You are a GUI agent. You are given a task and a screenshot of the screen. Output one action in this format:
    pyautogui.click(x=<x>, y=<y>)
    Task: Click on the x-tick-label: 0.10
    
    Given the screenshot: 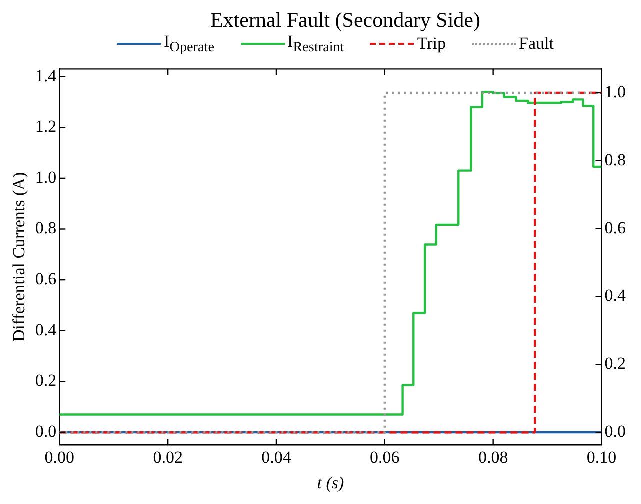 What is the action you would take?
    pyautogui.click(x=601, y=457)
    